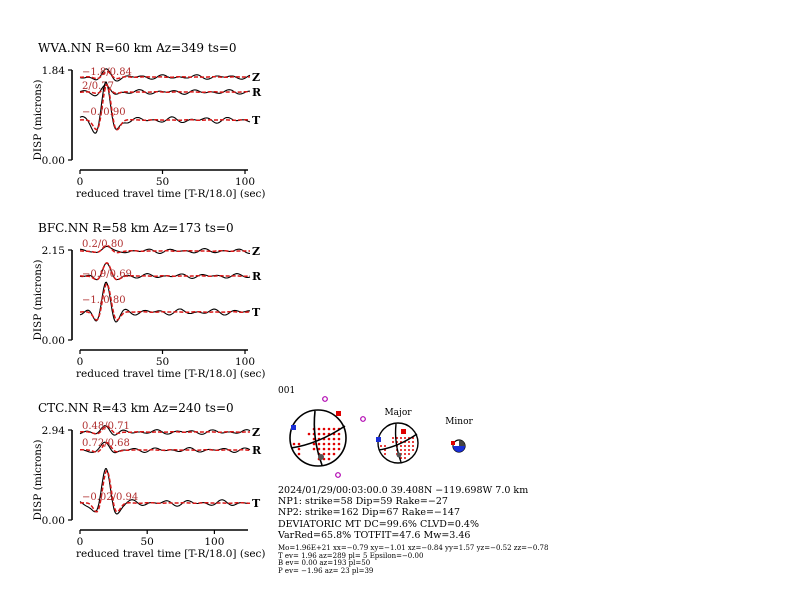  Describe the element at coordinates (136, 408) in the screenshot. I see `station-title: CTC.NN R=43 km Az=240 ts=0` at that location.